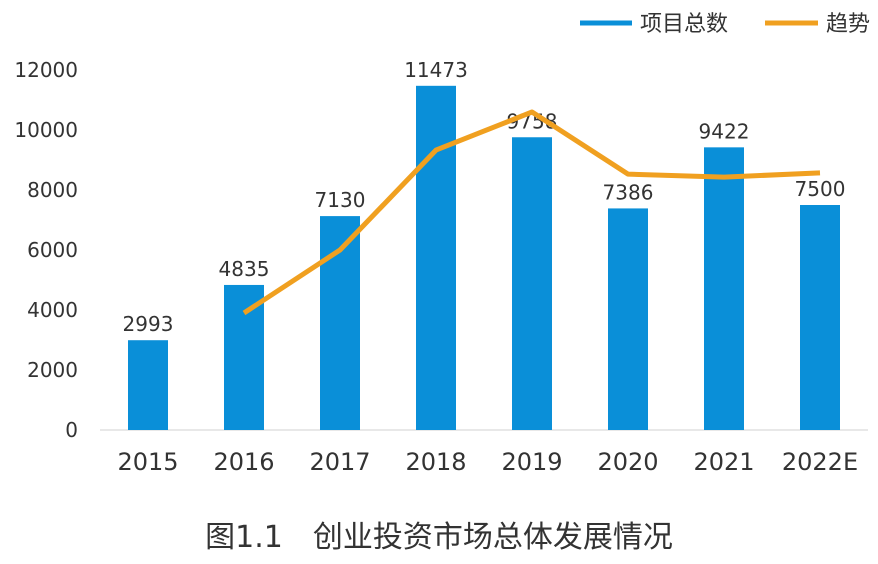 The image size is (878, 564). Describe the element at coordinates (435, 462) in the screenshot. I see `x-tick-label: 2018` at that location.